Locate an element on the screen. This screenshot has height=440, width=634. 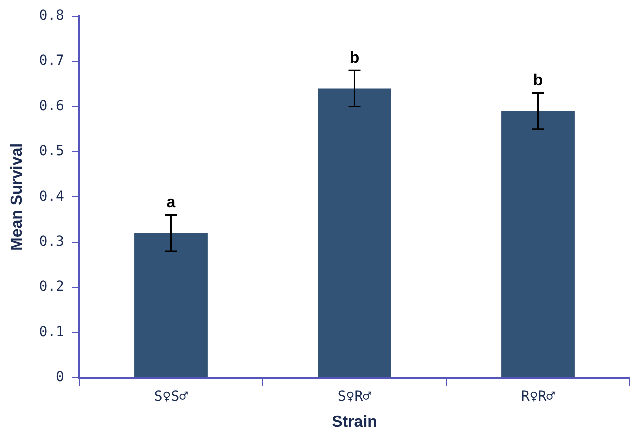
y-tick-label: 0.2 is located at coordinates (51, 287).